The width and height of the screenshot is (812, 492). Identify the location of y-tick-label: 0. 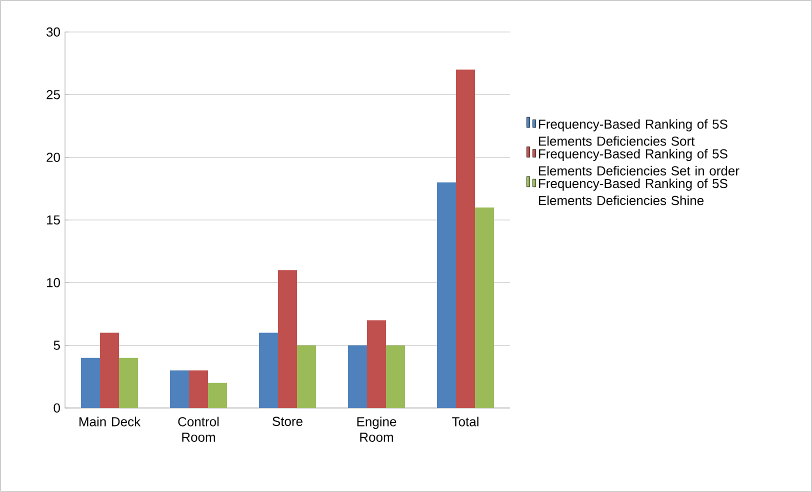
(57, 408).